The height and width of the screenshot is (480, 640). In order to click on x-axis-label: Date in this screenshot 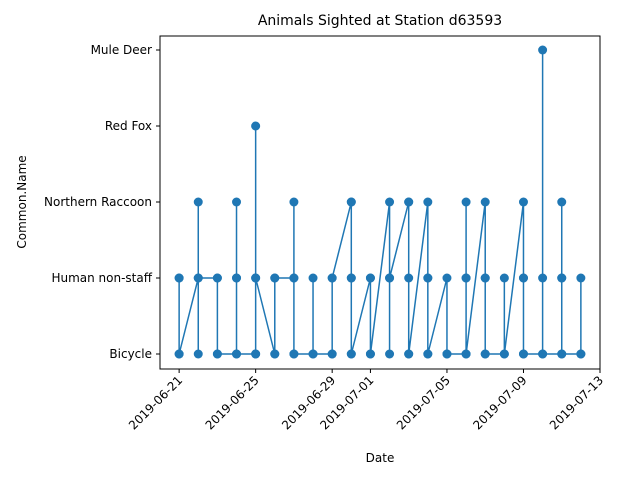, I will do `click(380, 458)`.